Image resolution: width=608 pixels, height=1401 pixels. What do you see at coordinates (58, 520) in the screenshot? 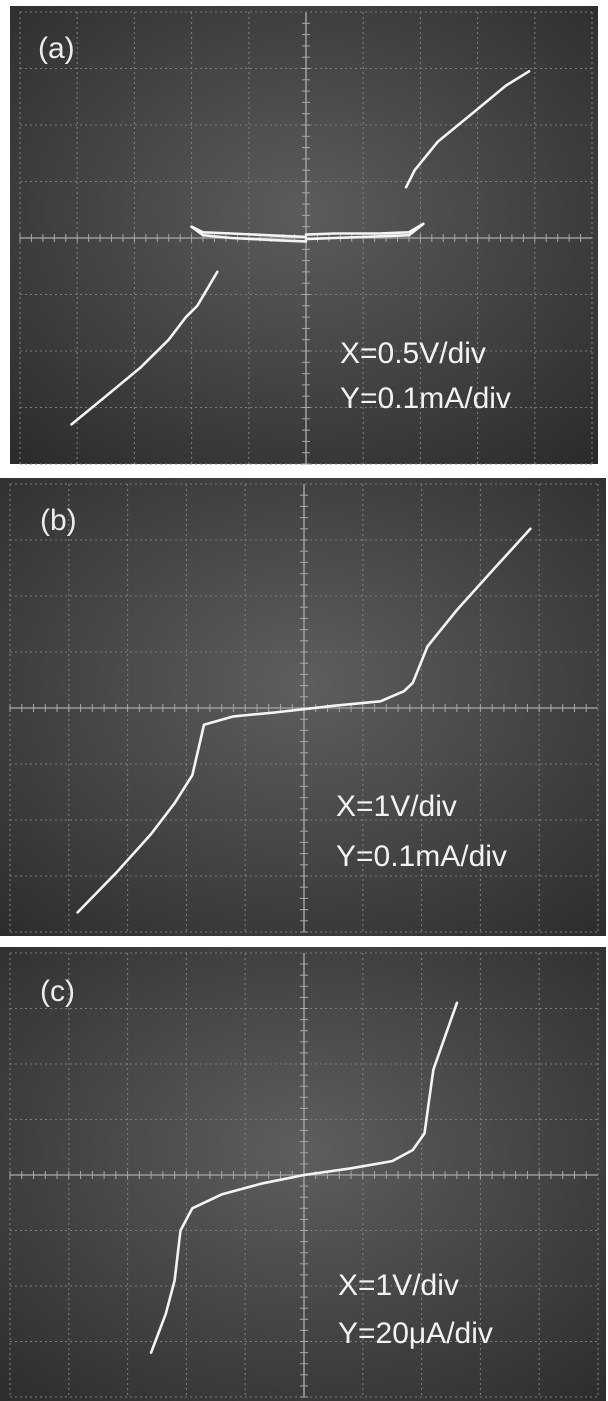
I see `panel-label: (b)` at bounding box center [58, 520].